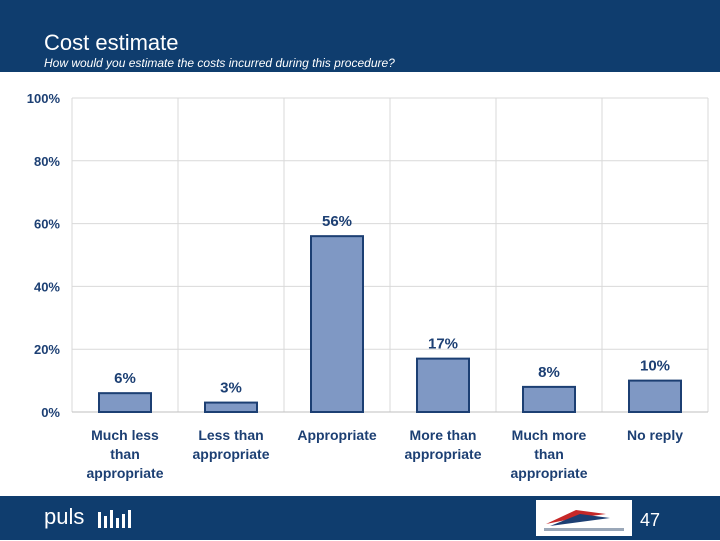  What do you see at coordinates (47, 161) in the screenshot?
I see `y-tick-label: 80%` at bounding box center [47, 161].